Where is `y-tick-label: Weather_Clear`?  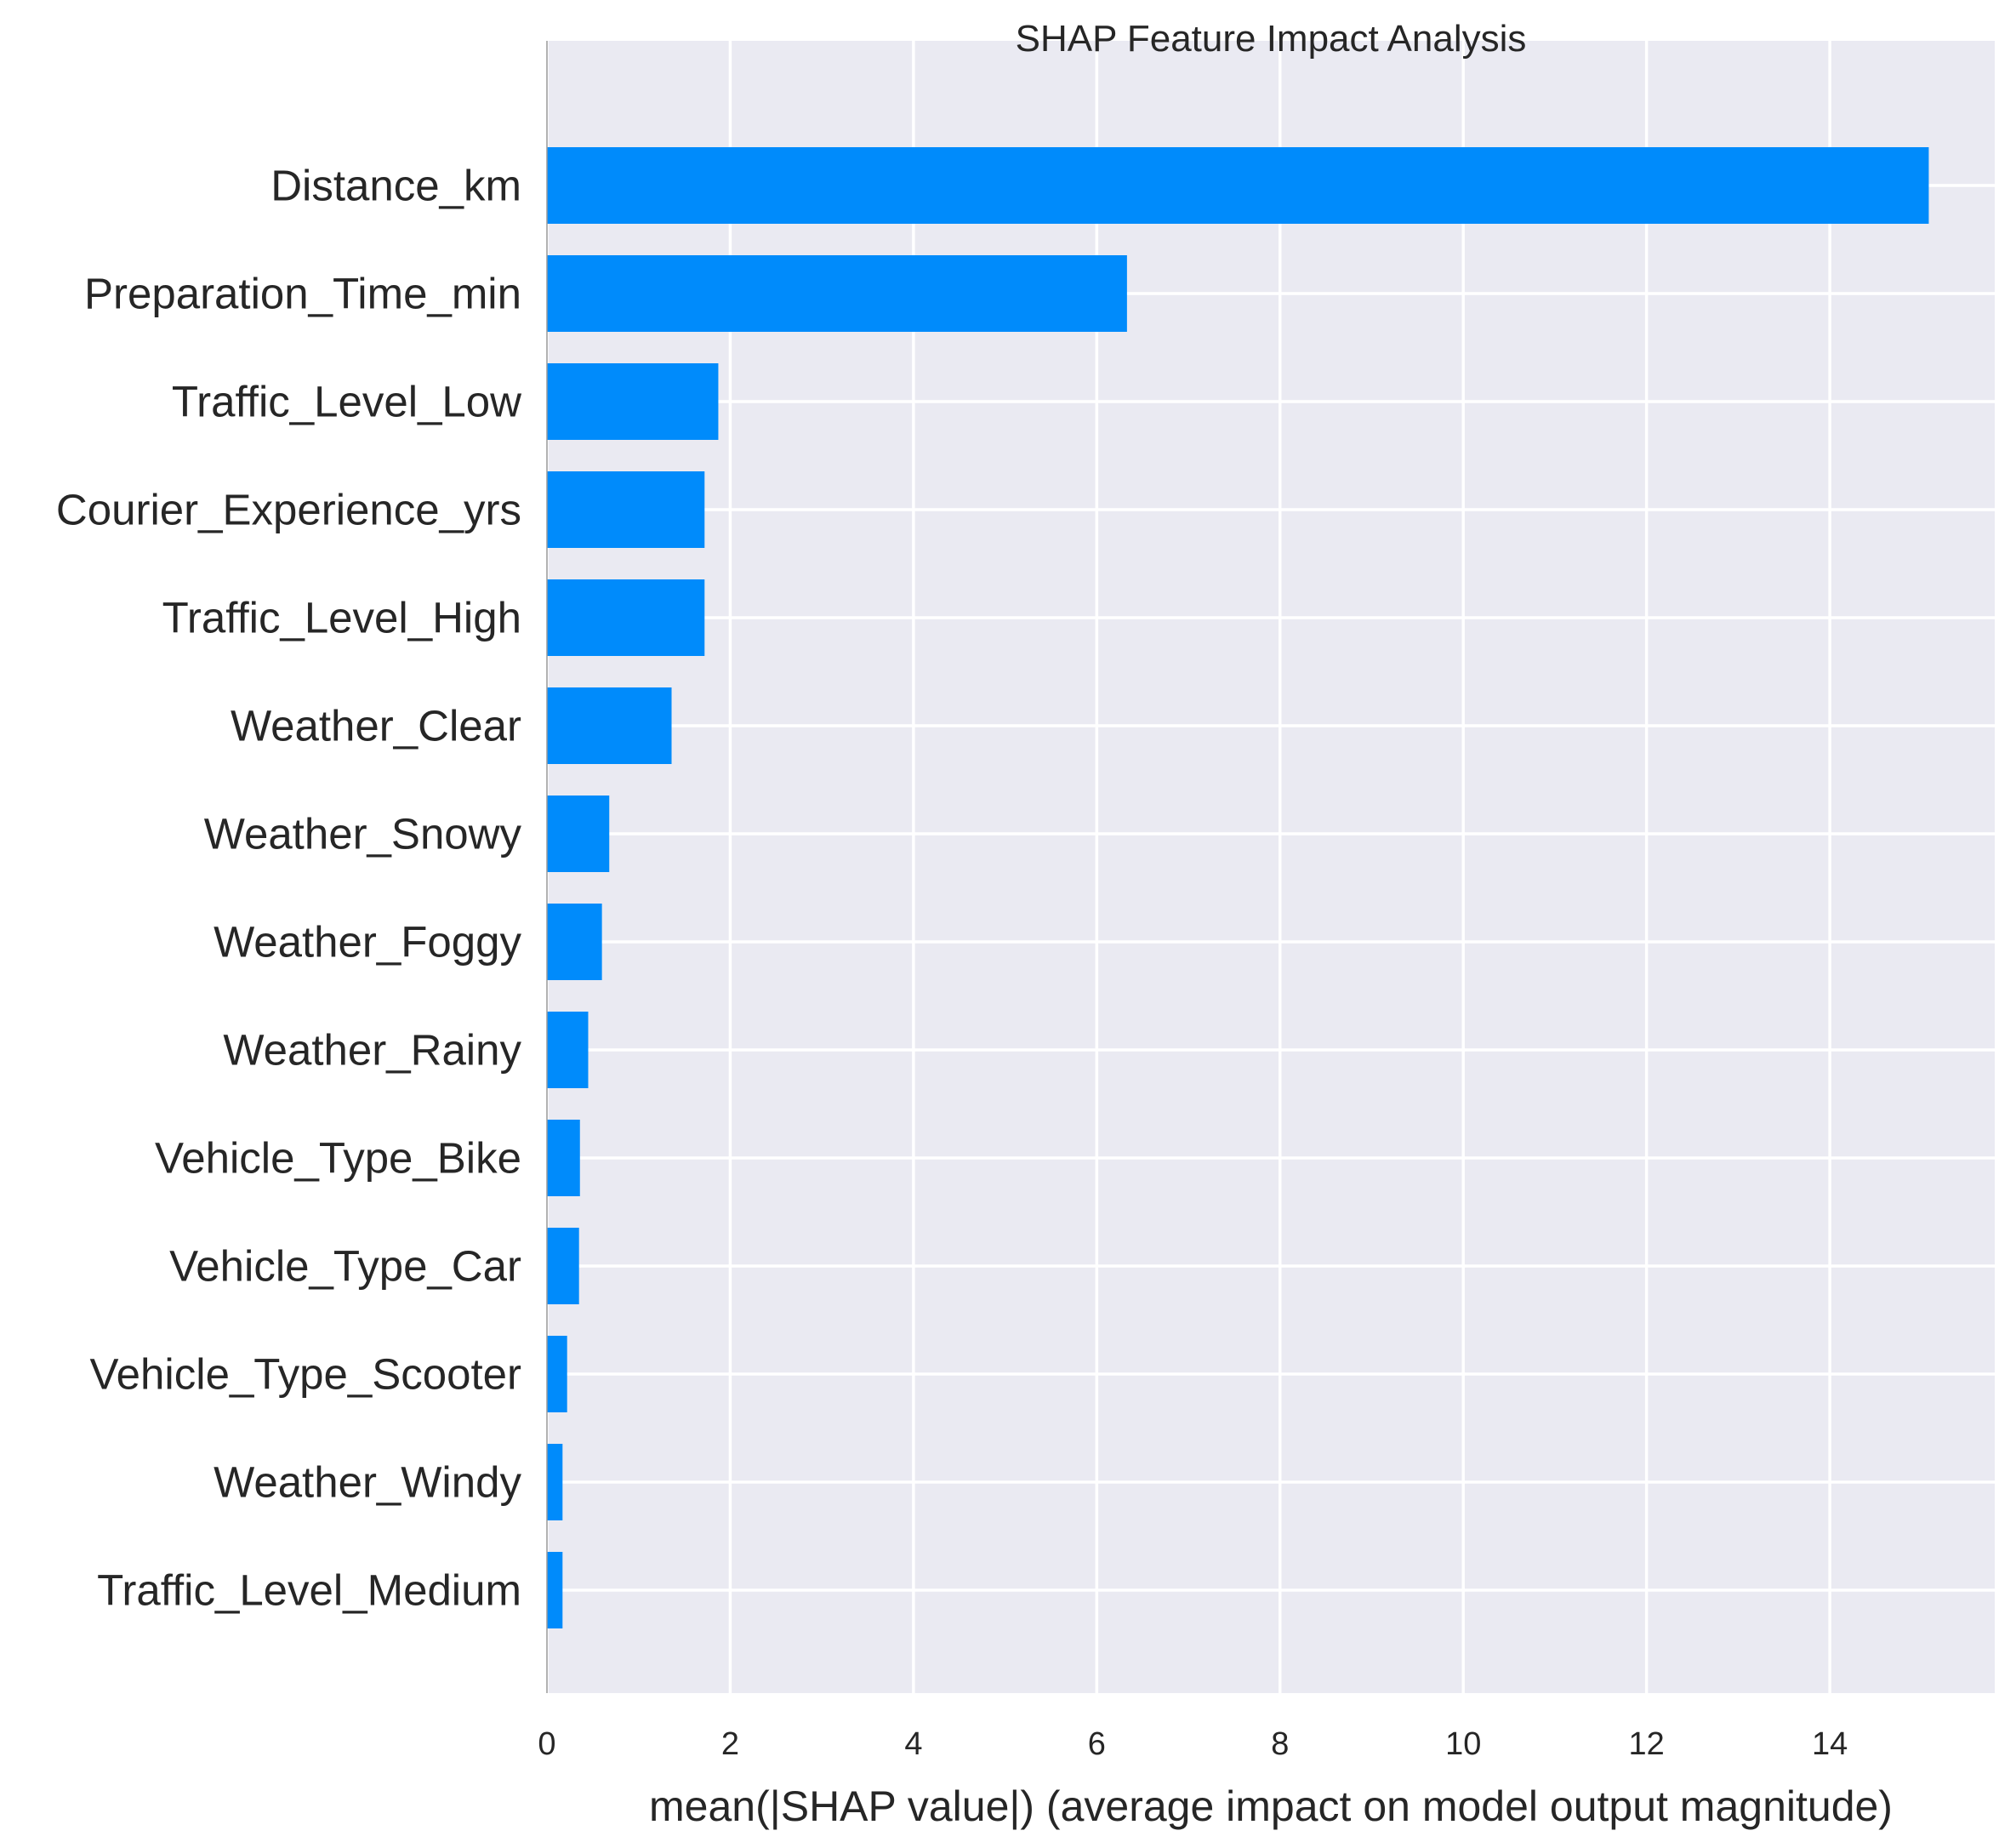 y-tick-label: Weather_Clear is located at coordinates (376, 726).